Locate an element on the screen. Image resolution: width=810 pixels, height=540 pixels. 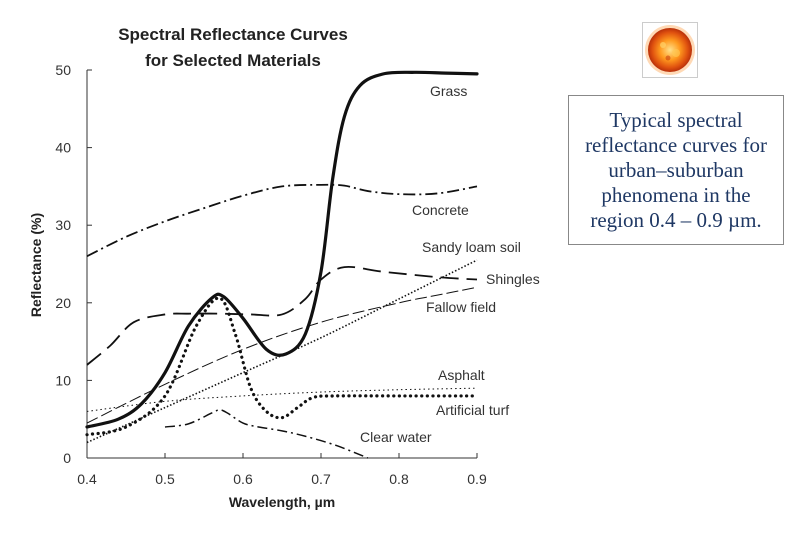
y-tick-label: 20 is located at coordinates (63, 303).